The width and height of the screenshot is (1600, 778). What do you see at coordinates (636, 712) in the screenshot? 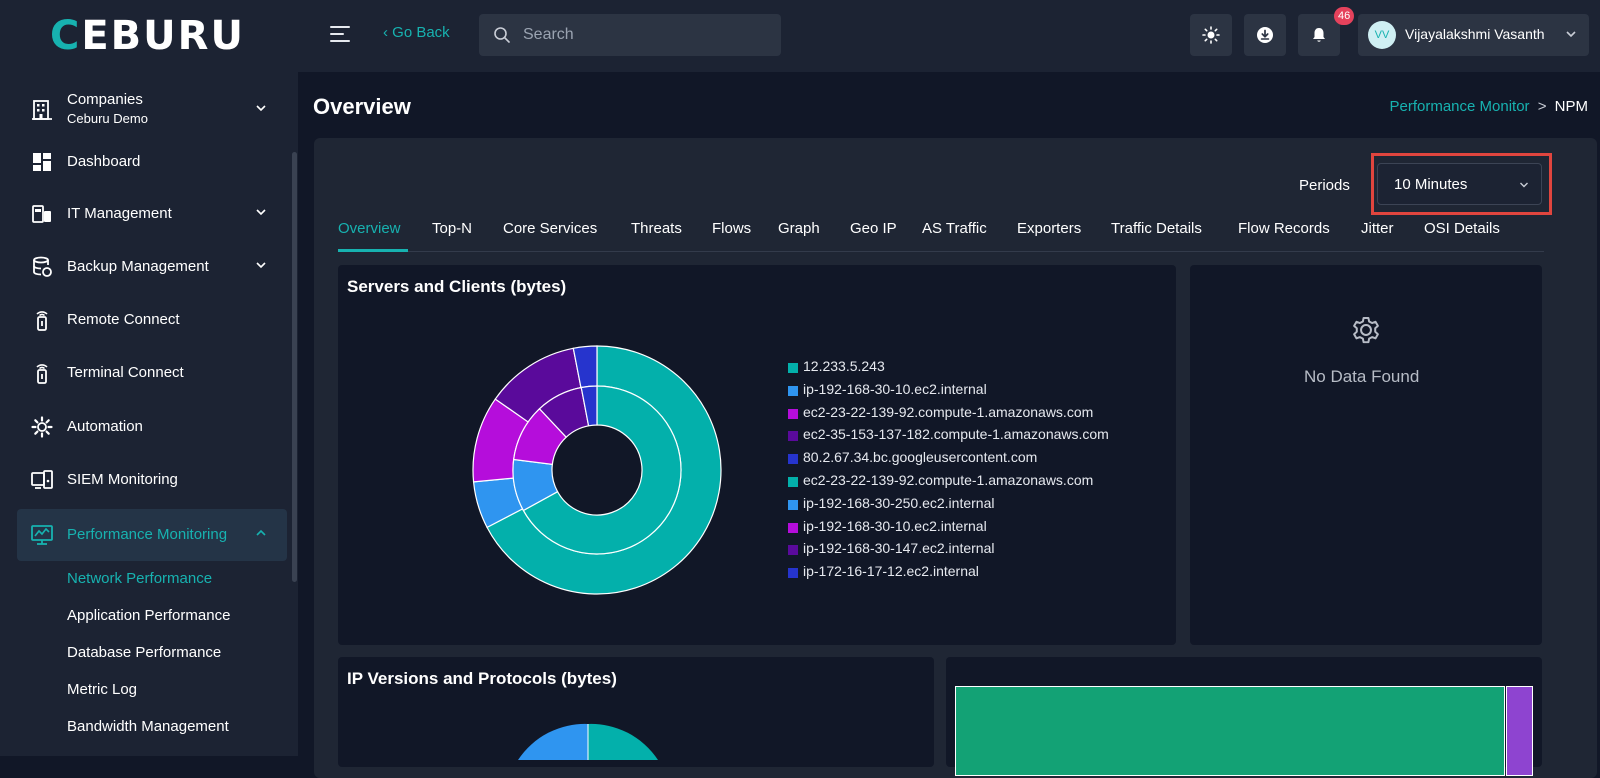
I see `ip-versions-card: IP Versions and Protocols (bytes)` at bounding box center [636, 712].